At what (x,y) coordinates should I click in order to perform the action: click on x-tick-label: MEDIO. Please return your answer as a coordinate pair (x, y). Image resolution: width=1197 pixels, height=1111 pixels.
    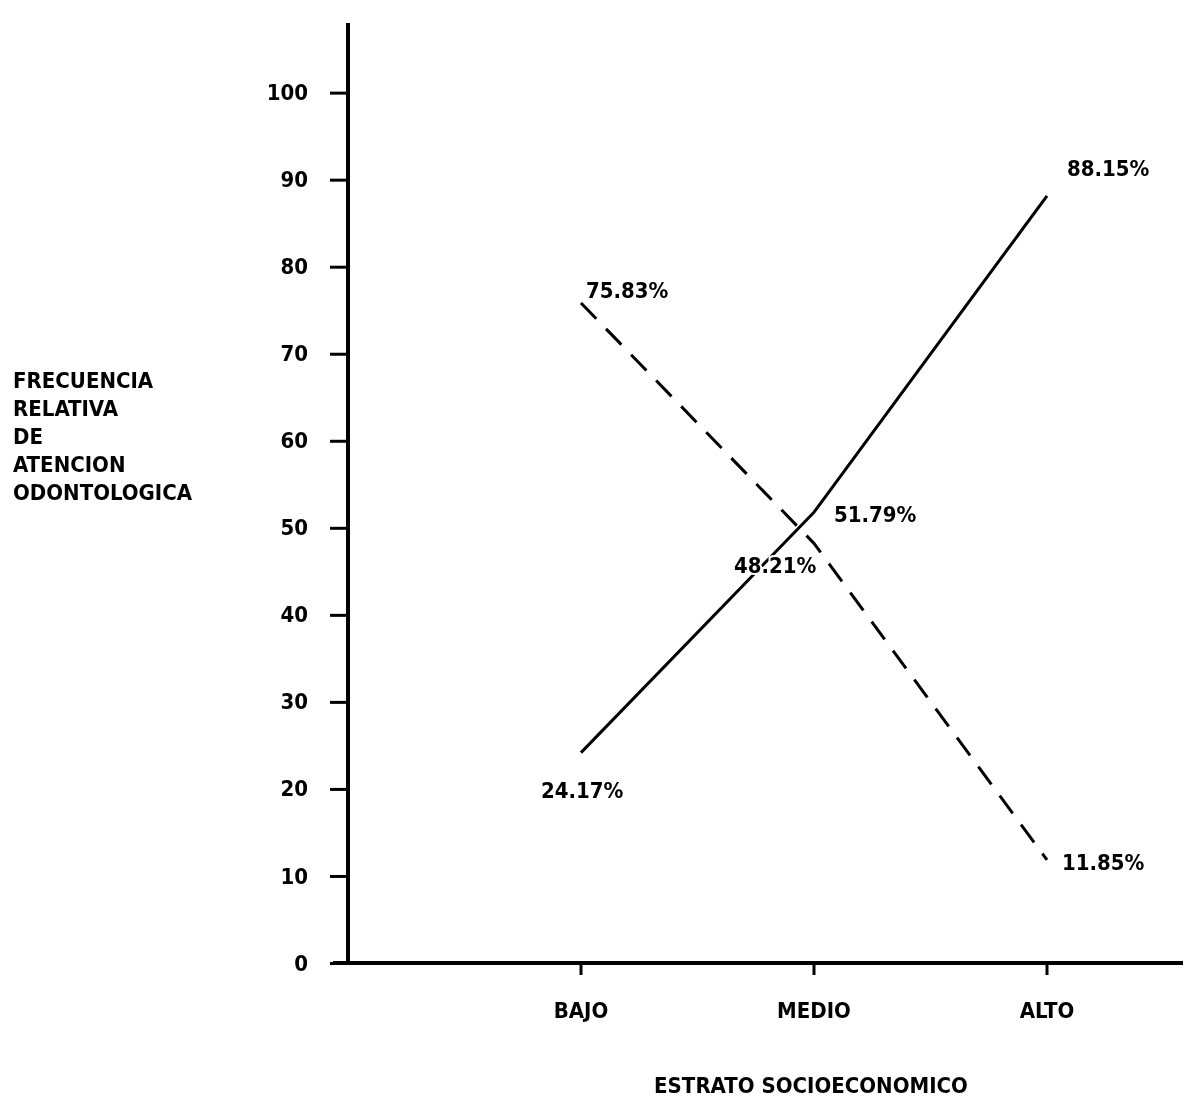
    Looking at the image, I should click on (814, 1010).